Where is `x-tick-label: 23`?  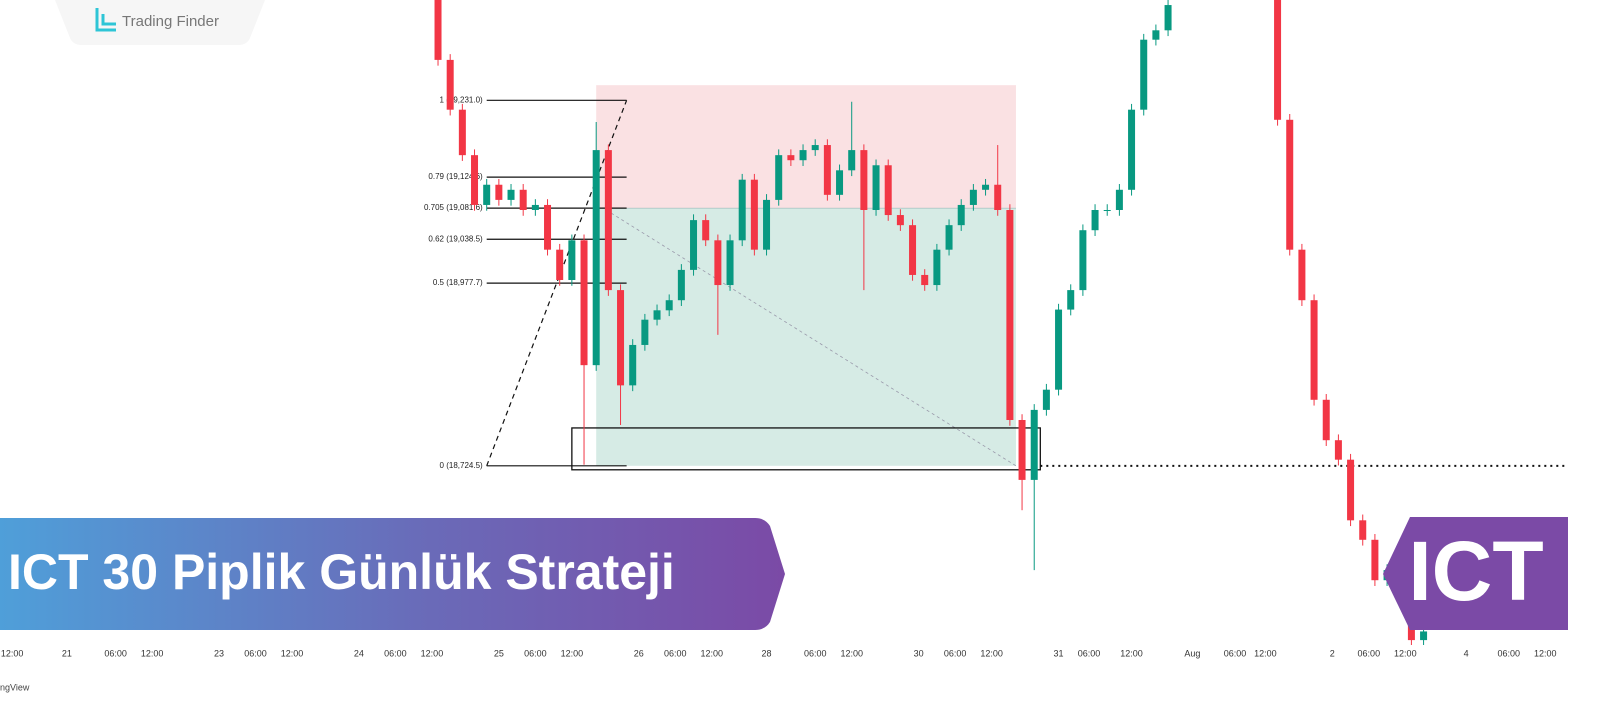
x-tick-label: 23 is located at coordinates (219, 653).